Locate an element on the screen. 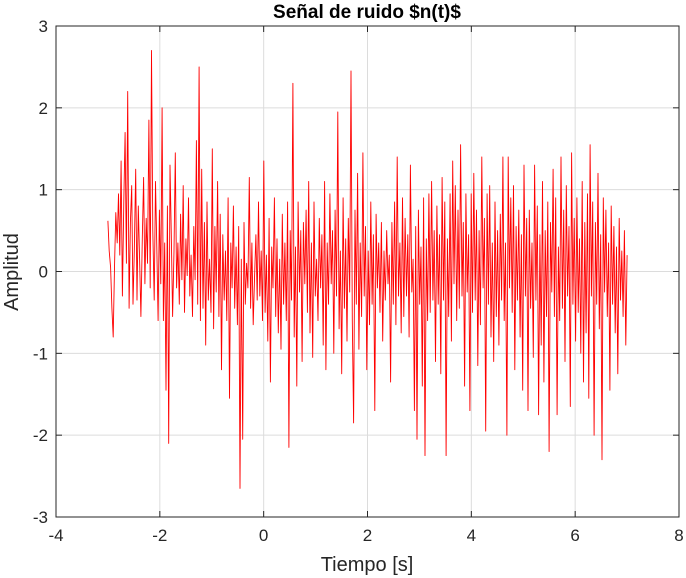 This screenshot has width=686, height=578. y-tick-label: -2 is located at coordinates (40, 435).